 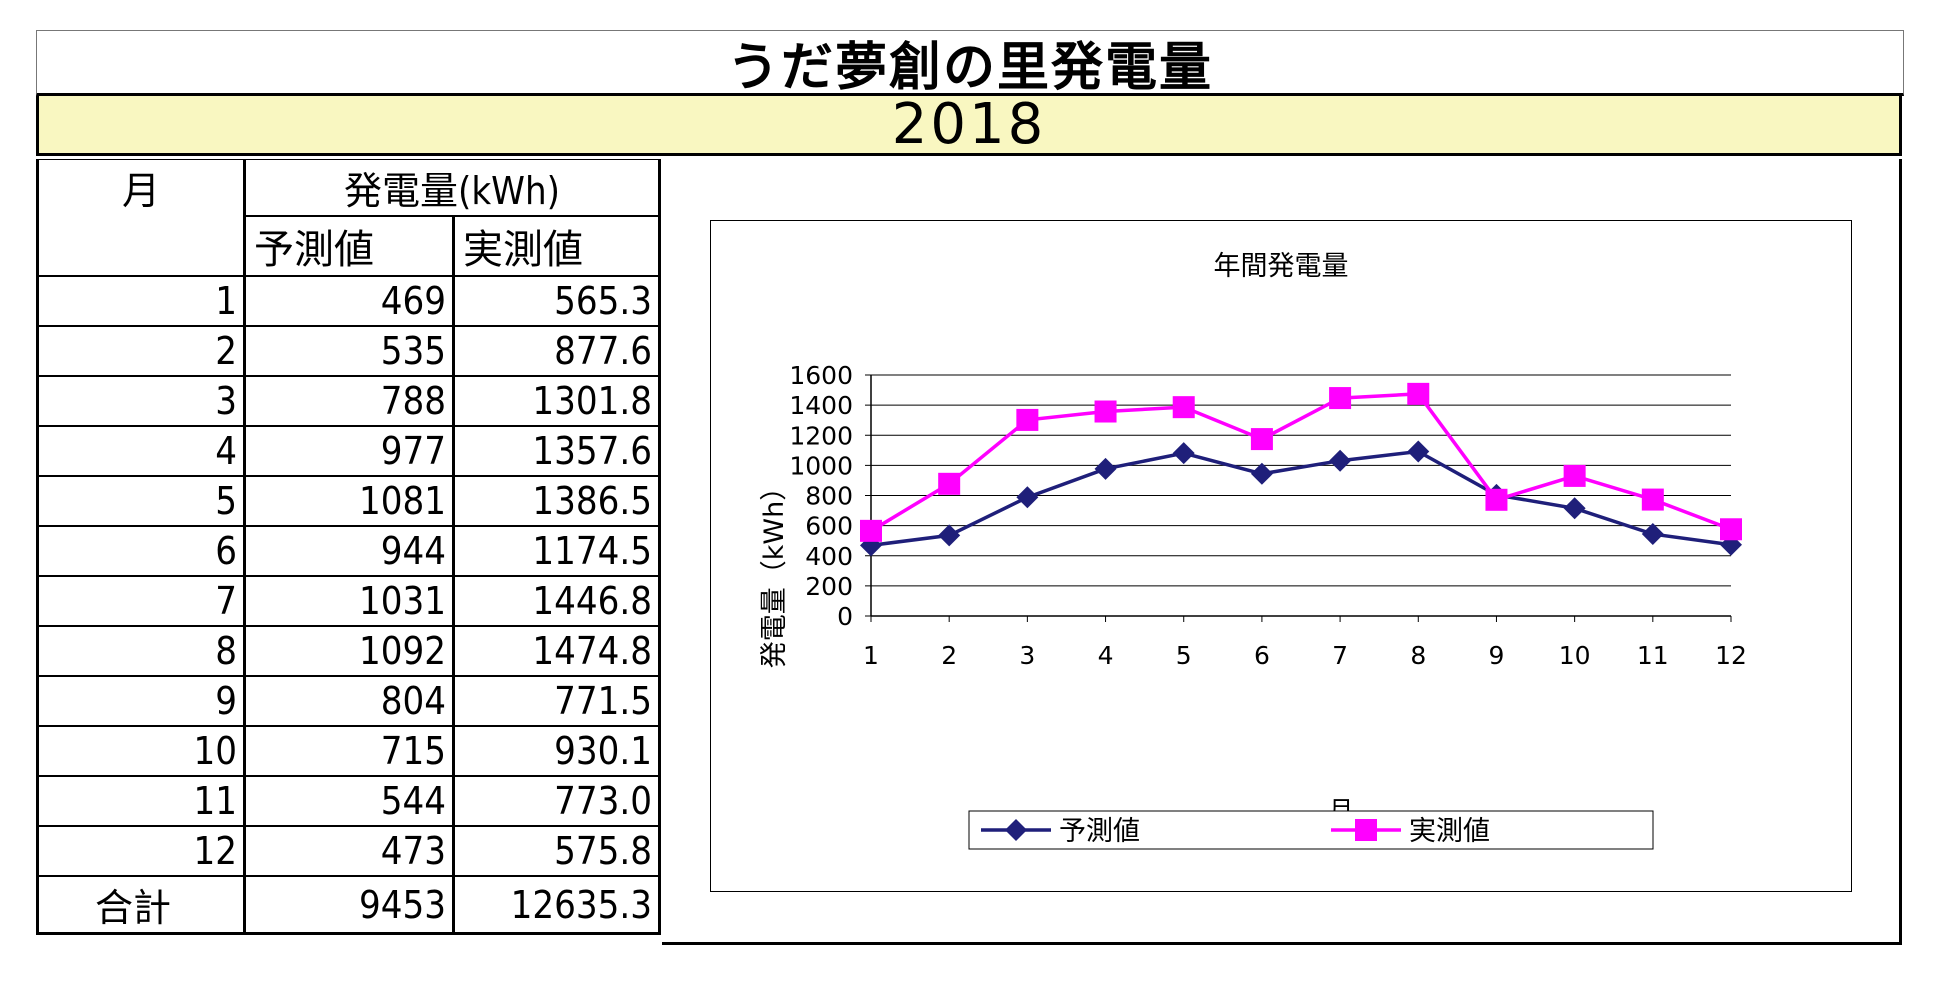 I want to click on cell-predicted: 469, so click(x=349, y=301).